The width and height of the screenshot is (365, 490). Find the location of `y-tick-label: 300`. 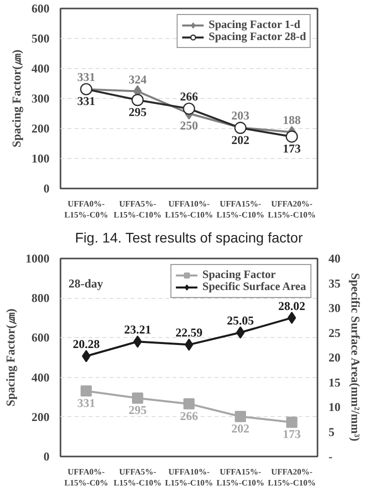

y-tick-label: 300 is located at coordinates (41, 99).